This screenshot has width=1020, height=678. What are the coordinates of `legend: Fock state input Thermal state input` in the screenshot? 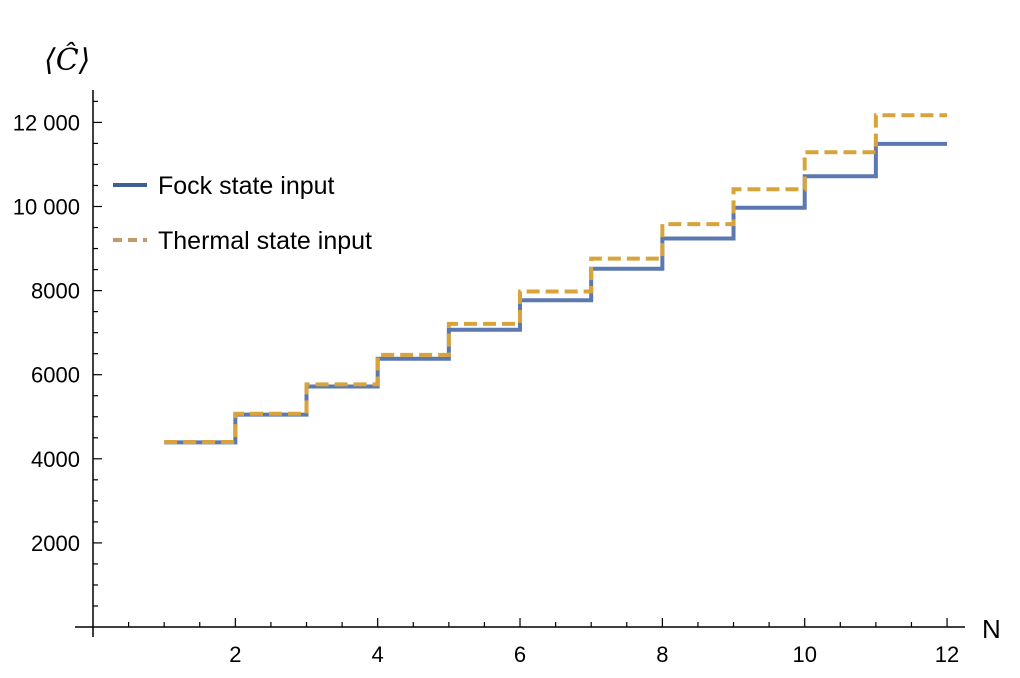 It's located at (242, 213).